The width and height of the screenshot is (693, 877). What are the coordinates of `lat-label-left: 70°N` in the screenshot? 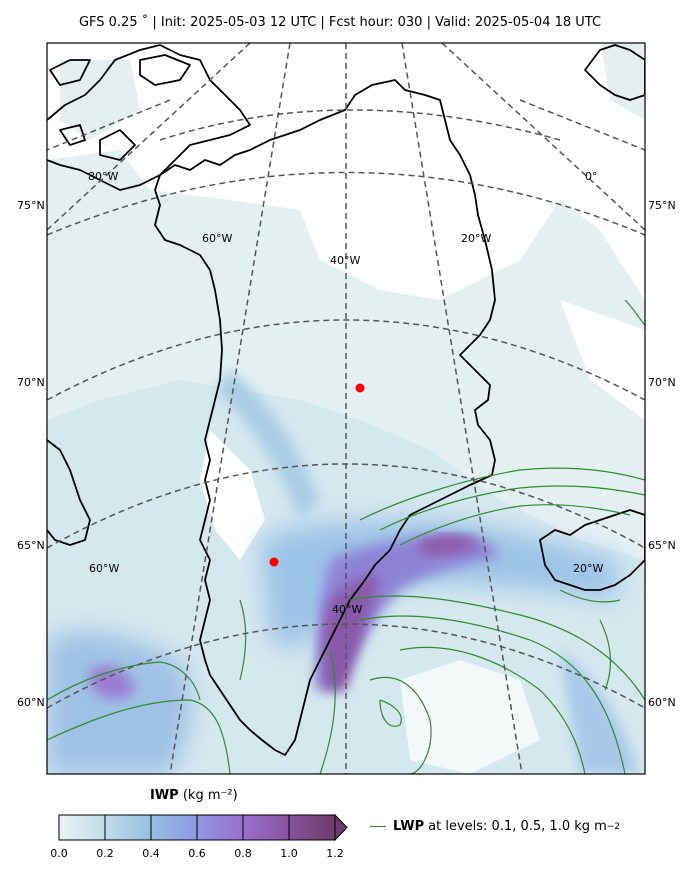 It's located at (31, 382).